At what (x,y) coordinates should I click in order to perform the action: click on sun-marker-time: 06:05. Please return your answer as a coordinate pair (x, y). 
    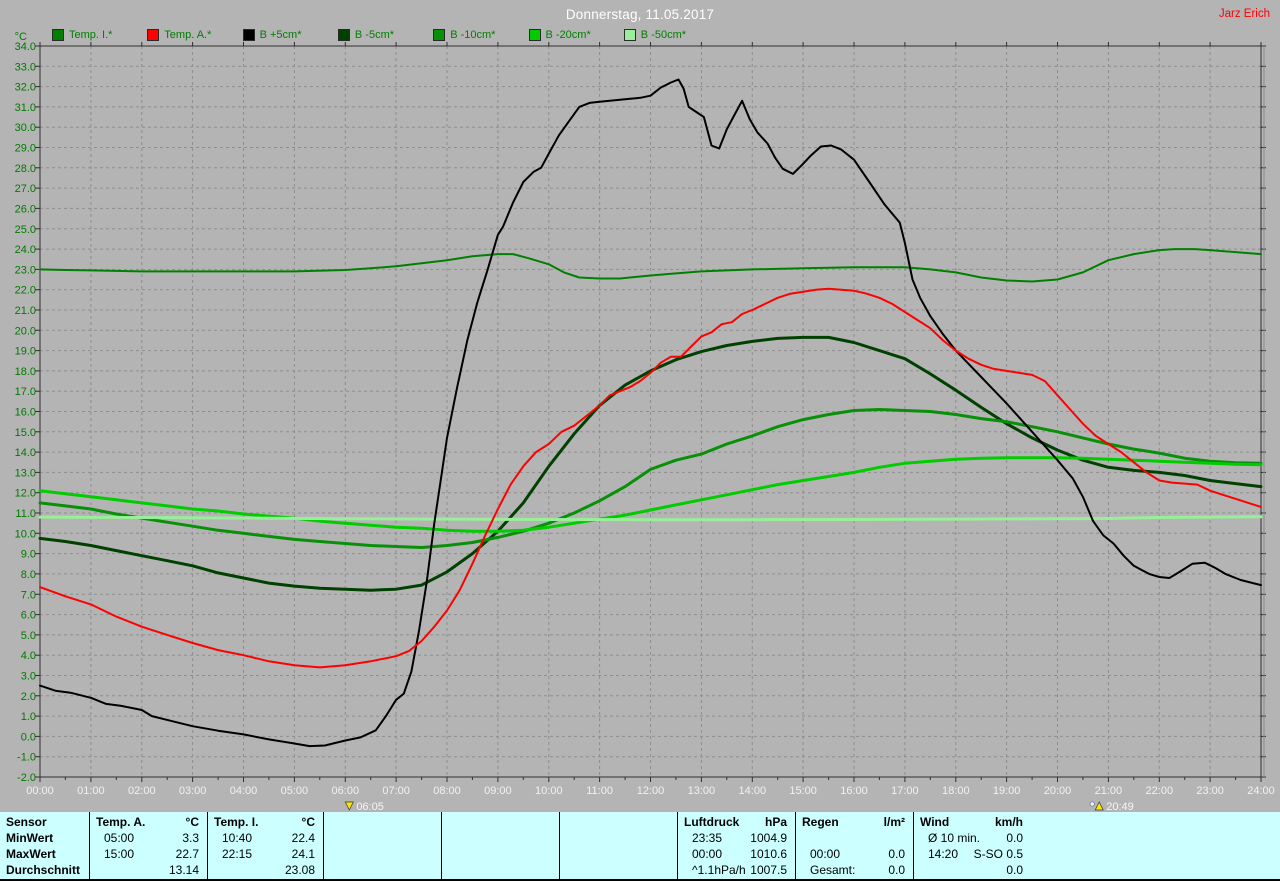
    Looking at the image, I should click on (370, 806).